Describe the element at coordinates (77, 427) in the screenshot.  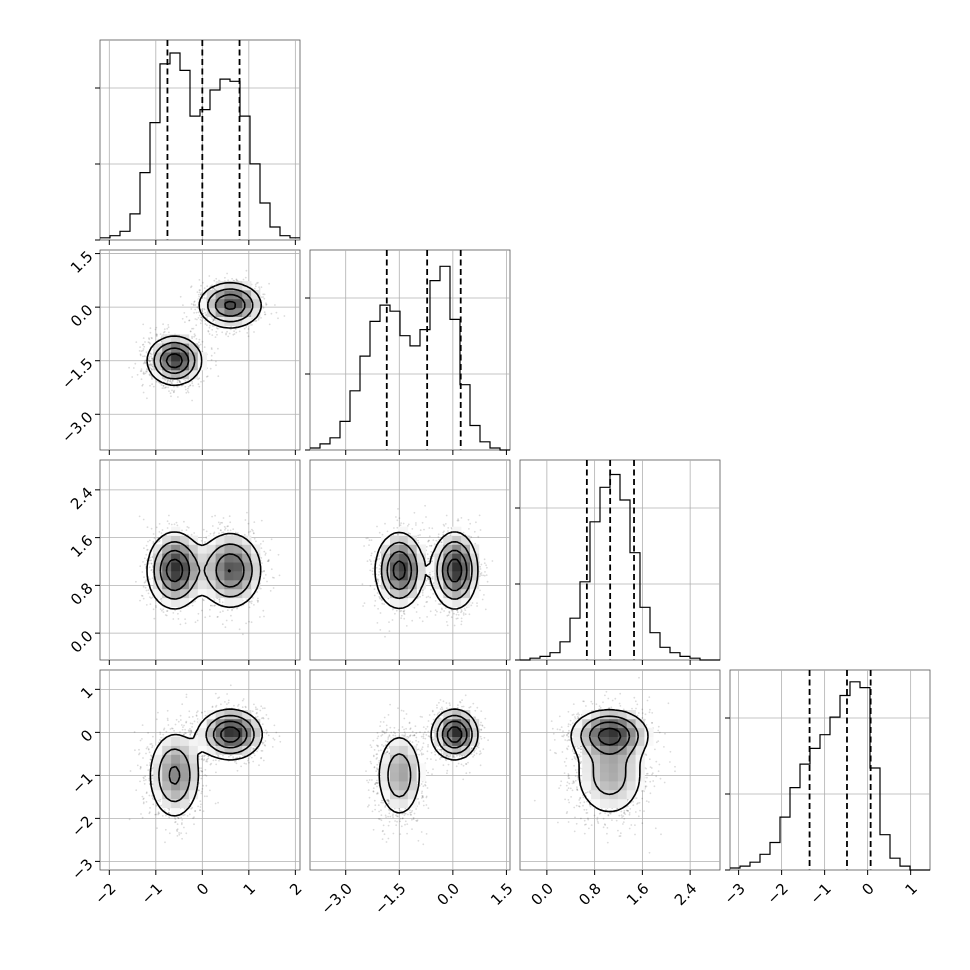
I see `y-tick-label-1: −3.0` at that location.